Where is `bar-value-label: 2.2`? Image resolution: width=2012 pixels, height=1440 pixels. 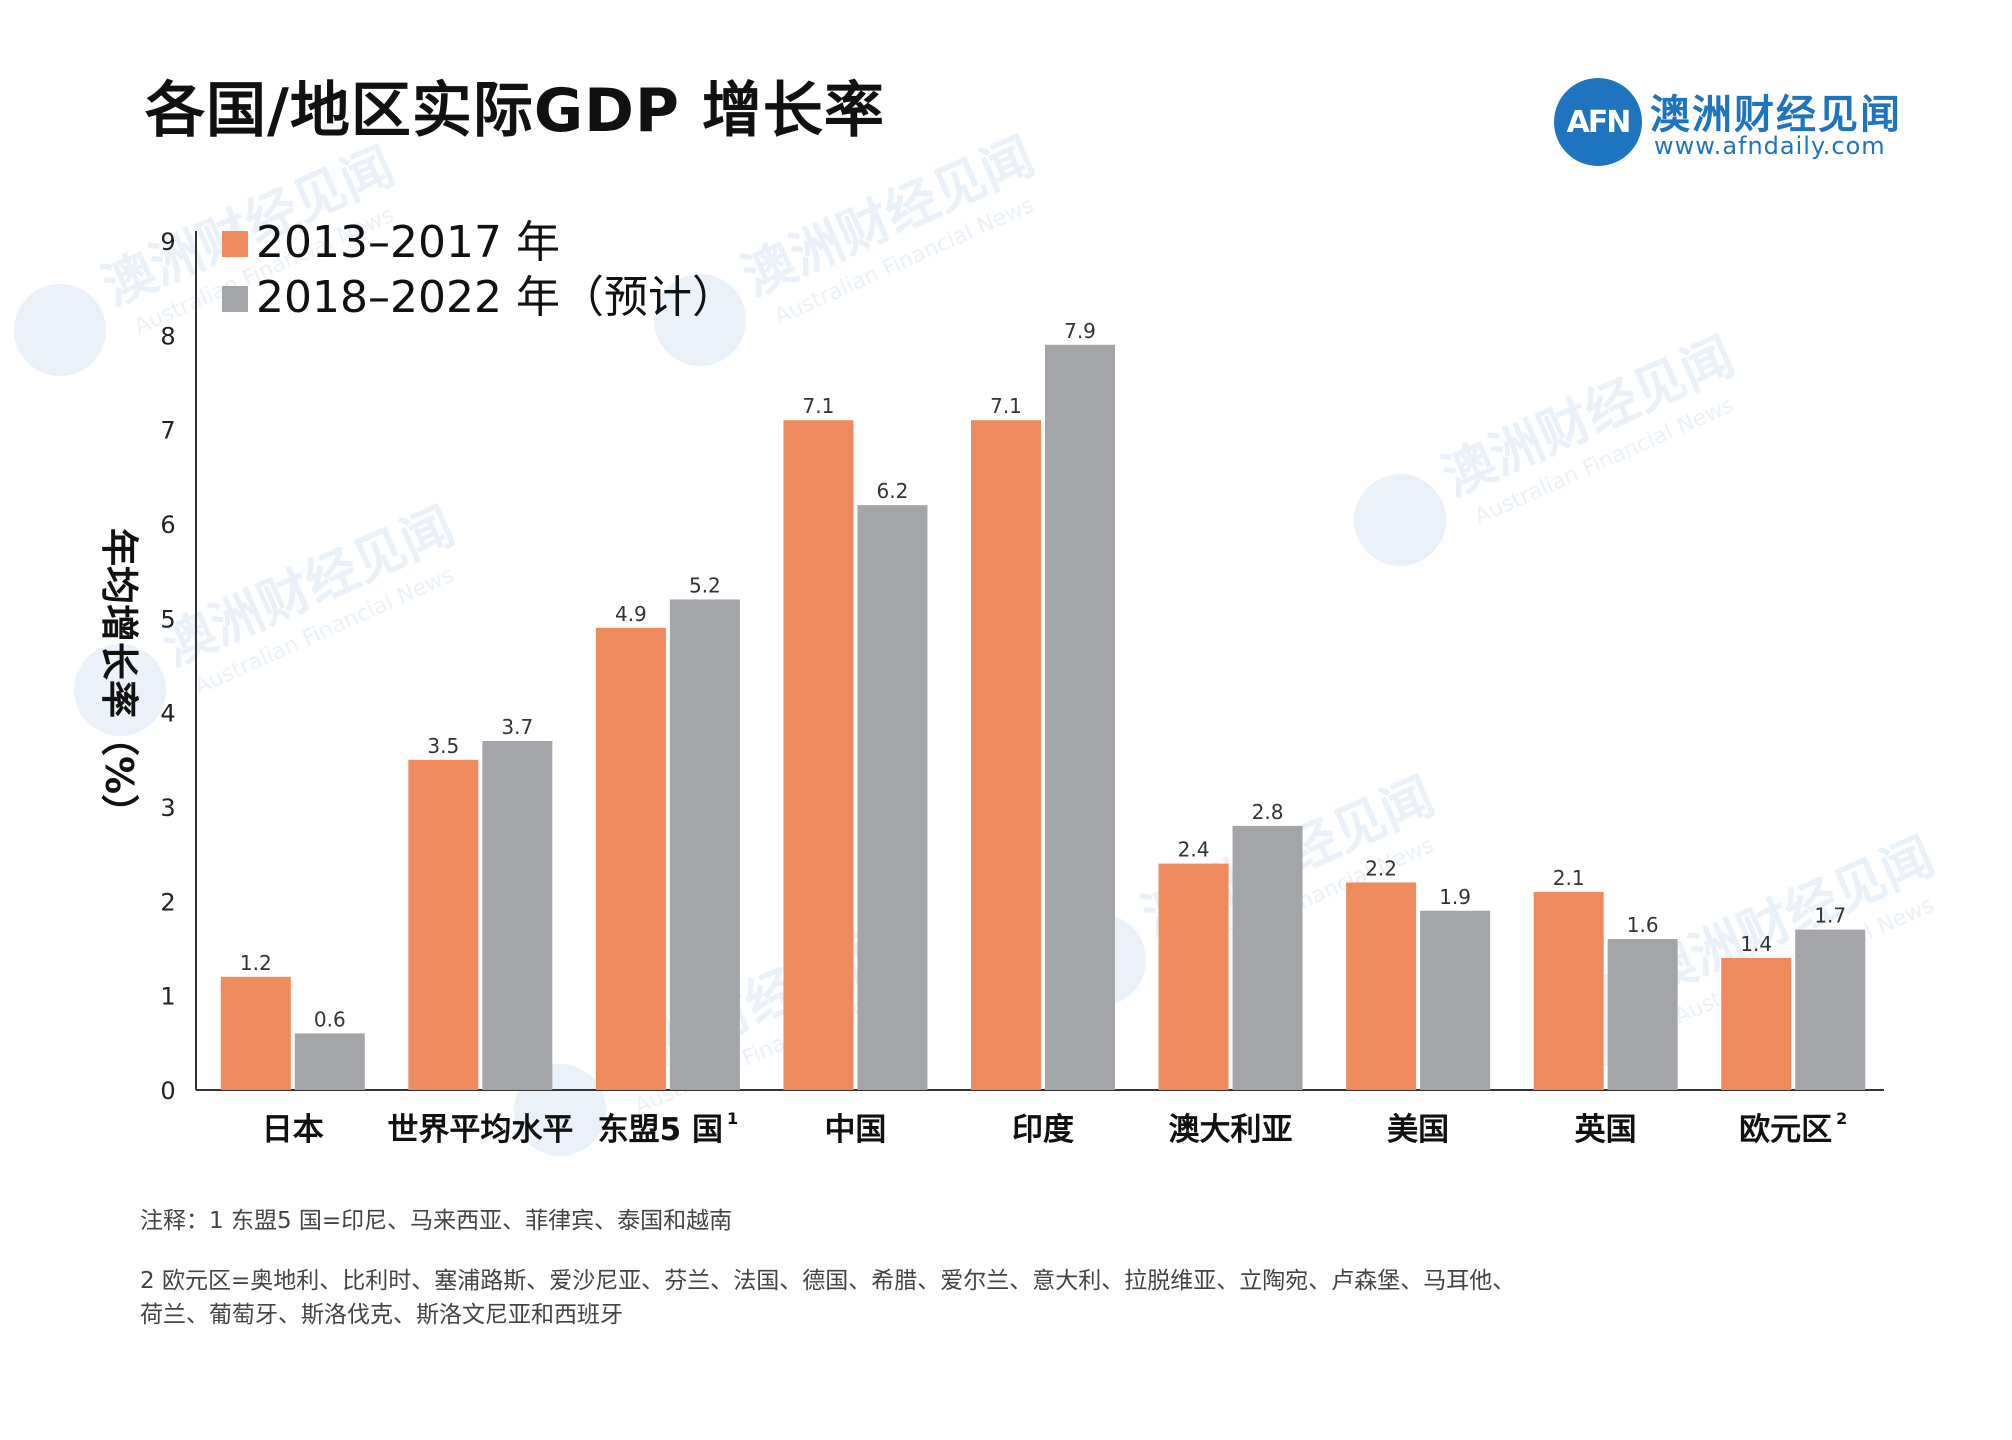
bar-value-label: 2.2 is located at coordinates (1381, 868).